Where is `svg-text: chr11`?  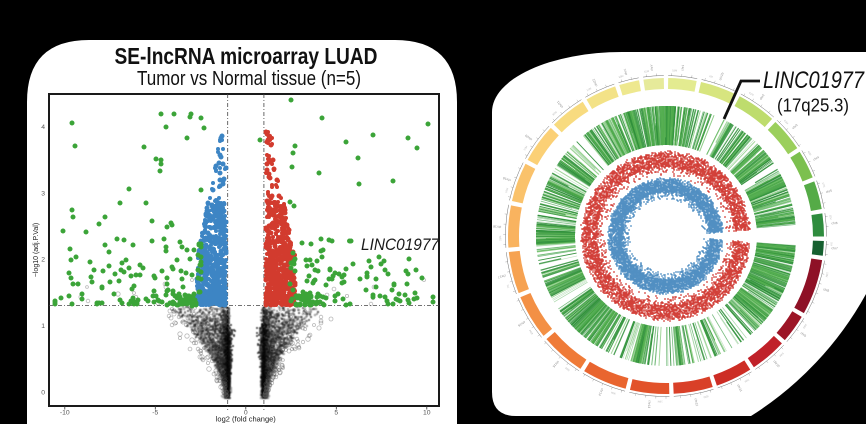
svg-text: chr11 is located at coordinates (739, 388).